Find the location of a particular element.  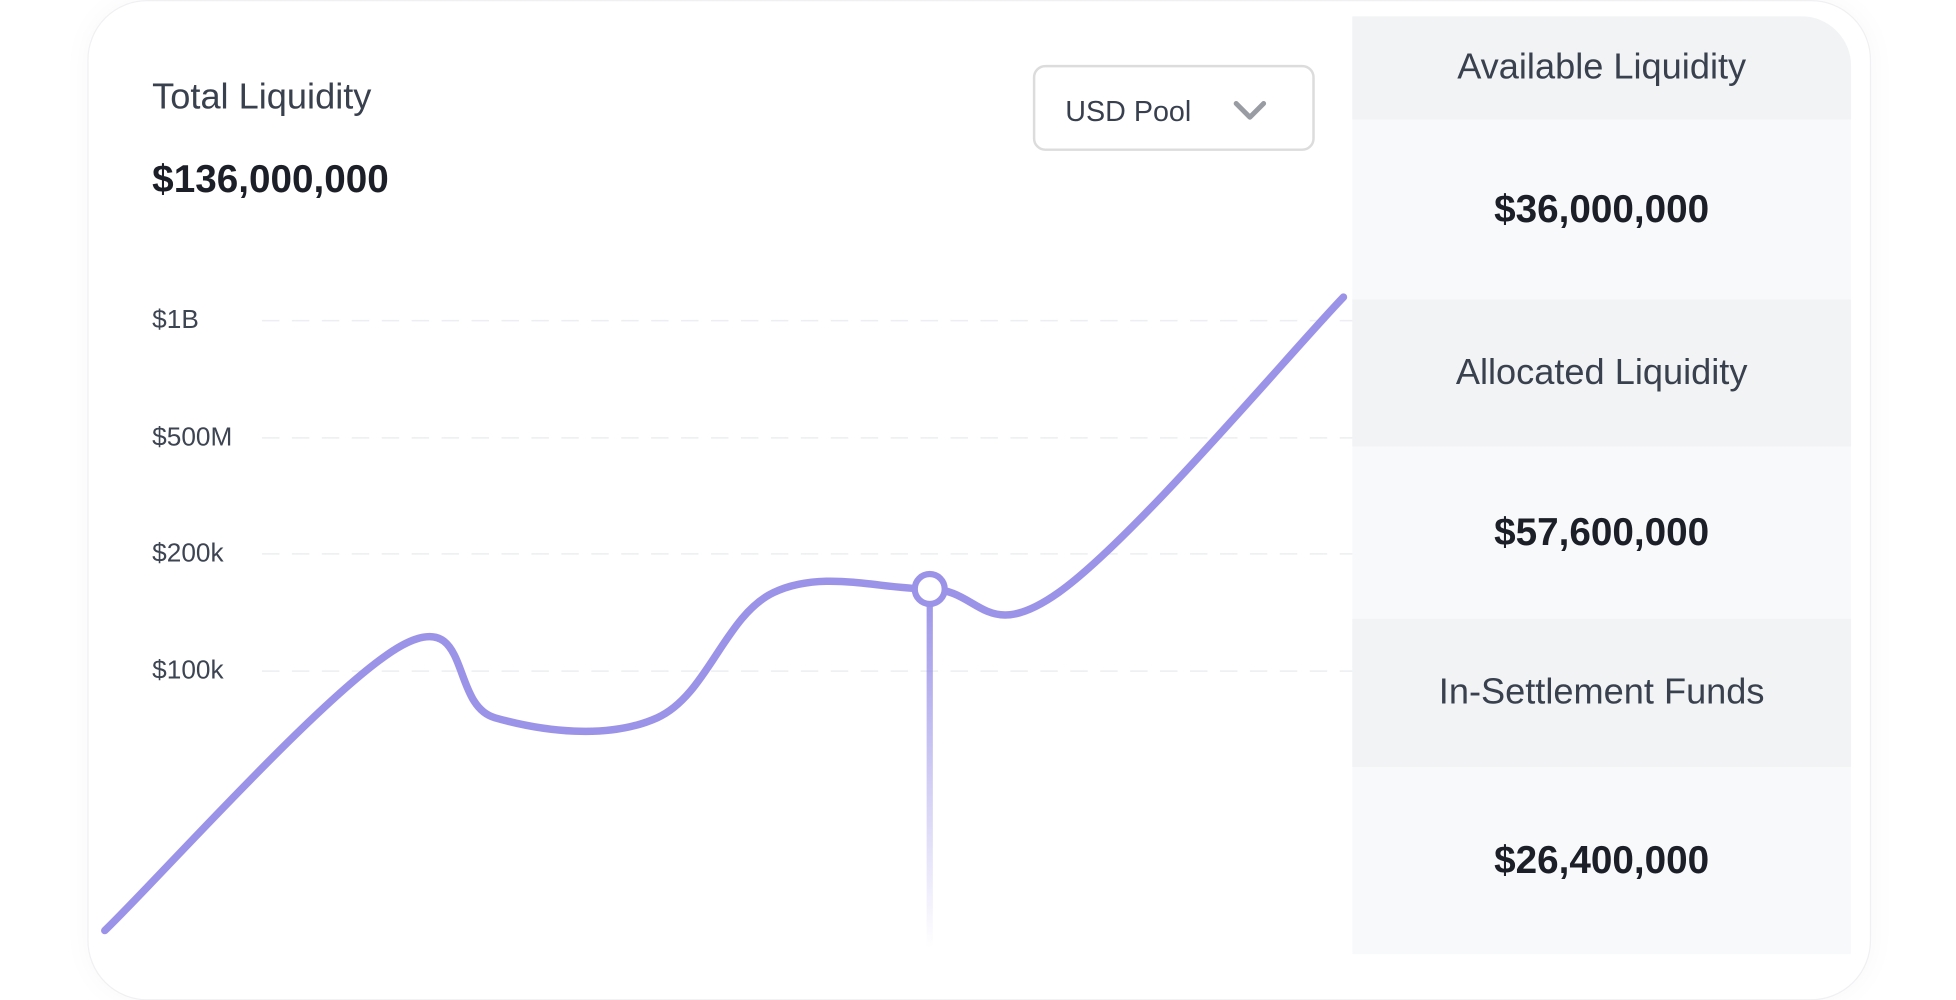

pool-select: USD Pool is located at coordinates (1174, 108).